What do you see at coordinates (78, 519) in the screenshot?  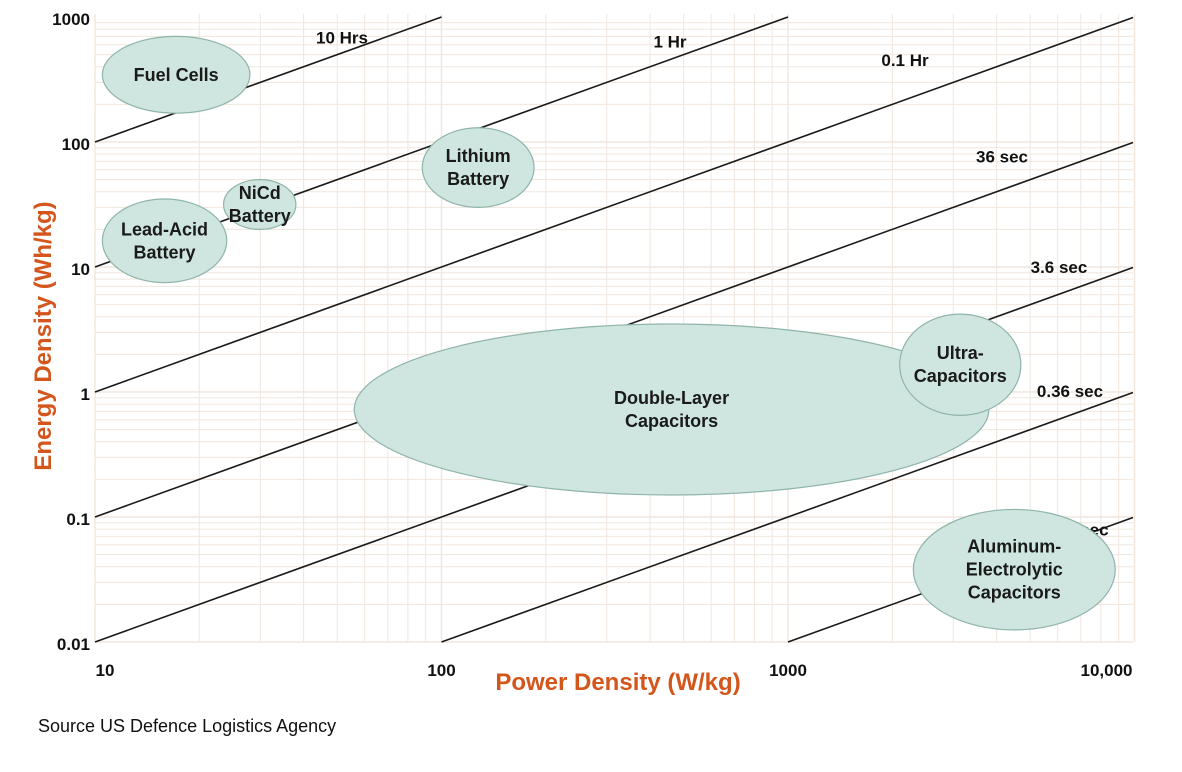 I see `y-tick-label: 0.1` at bounding box center [78, 519].